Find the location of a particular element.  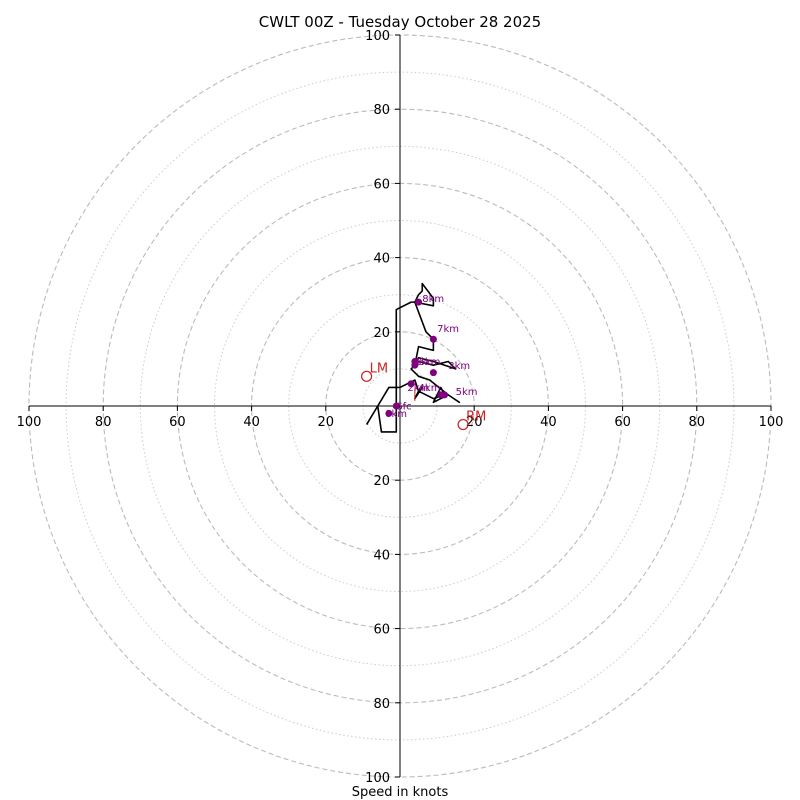

hodograph-line is located at coordinates (413, 357).